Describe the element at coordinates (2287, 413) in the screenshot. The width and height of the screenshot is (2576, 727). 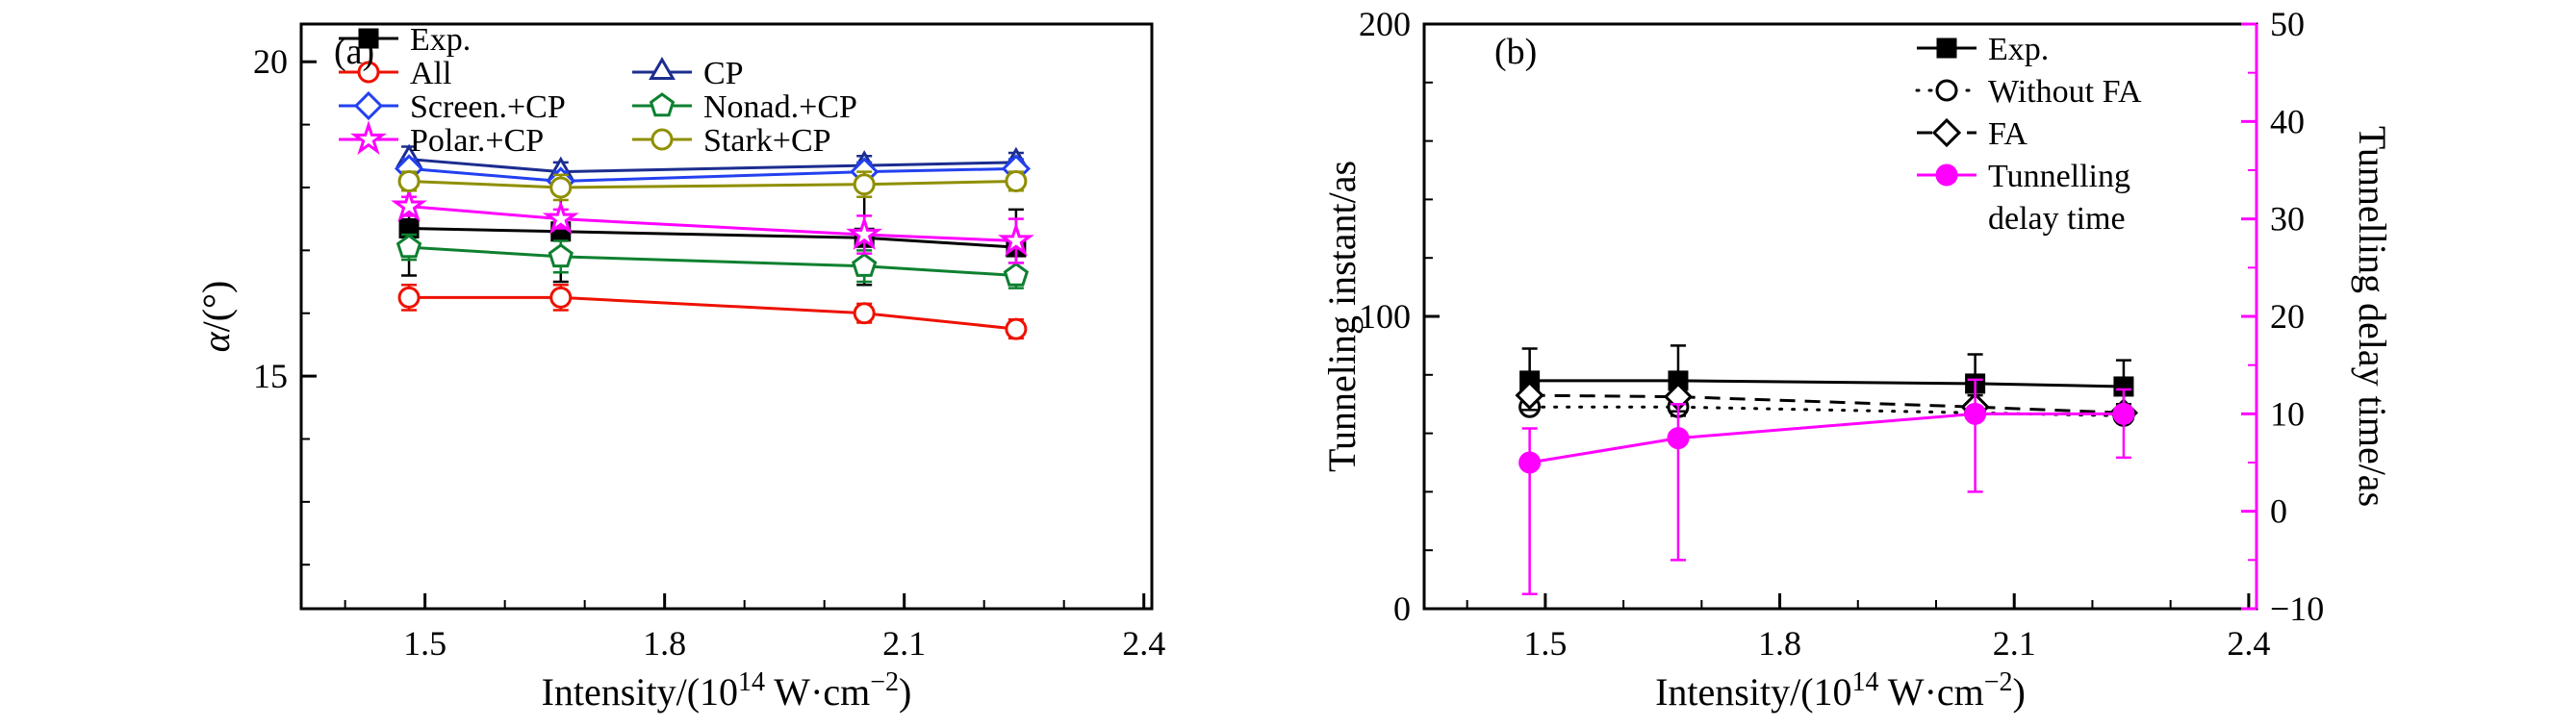
I see `y2-tick-label: 10` at that location.